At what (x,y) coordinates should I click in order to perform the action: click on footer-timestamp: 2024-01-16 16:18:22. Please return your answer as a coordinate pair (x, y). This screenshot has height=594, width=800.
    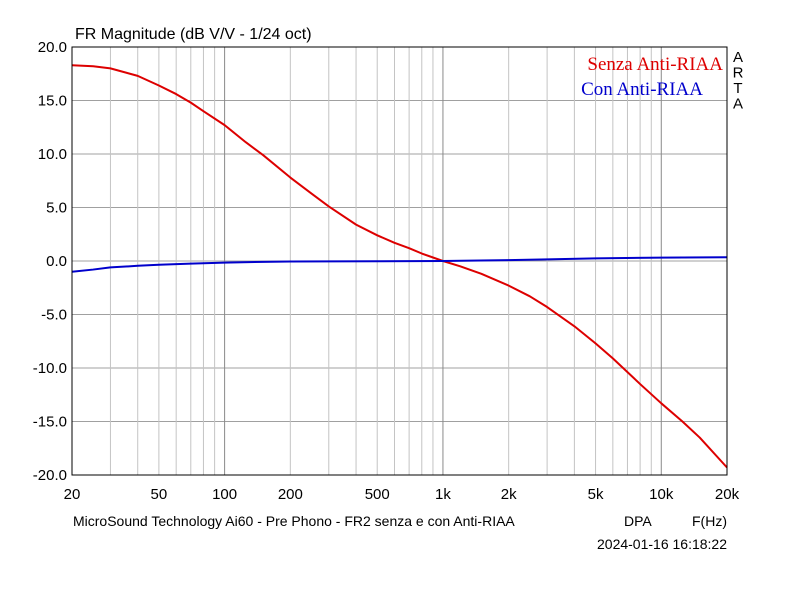
    Looking at the image, I should click on (662, 544).